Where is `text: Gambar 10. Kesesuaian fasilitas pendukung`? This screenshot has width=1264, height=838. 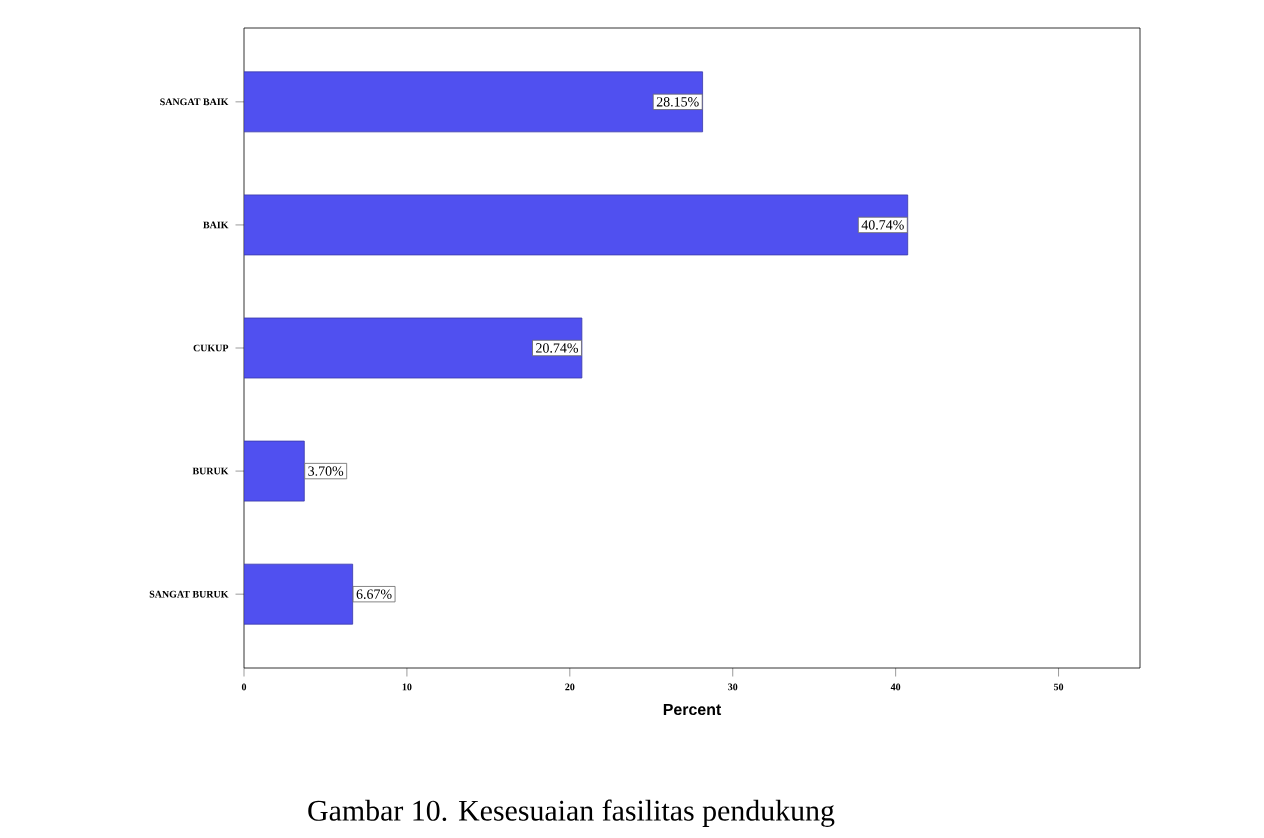 text: Gambar 10. Kesesuaian fasilitas pendukung is located at coordinates (571, 813).